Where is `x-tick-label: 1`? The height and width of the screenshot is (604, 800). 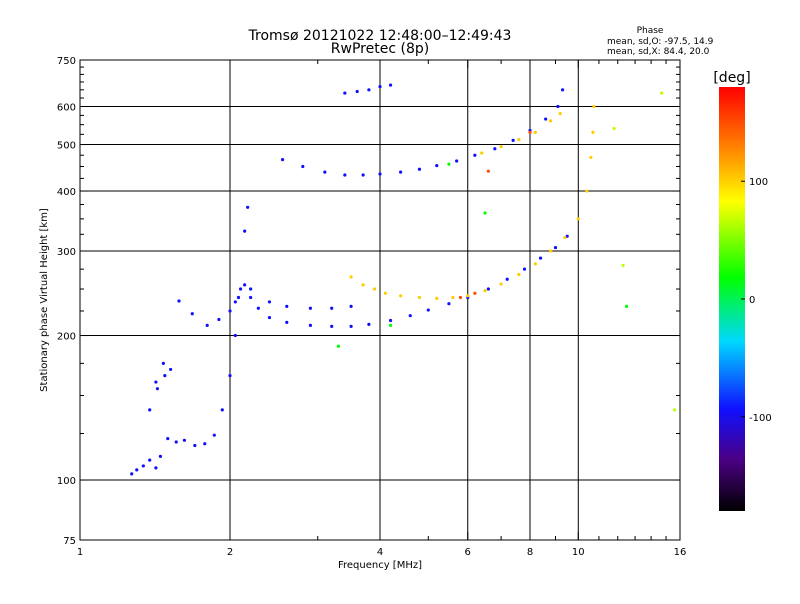 x-tick-label: 1 is located at coordinates (80, 552).